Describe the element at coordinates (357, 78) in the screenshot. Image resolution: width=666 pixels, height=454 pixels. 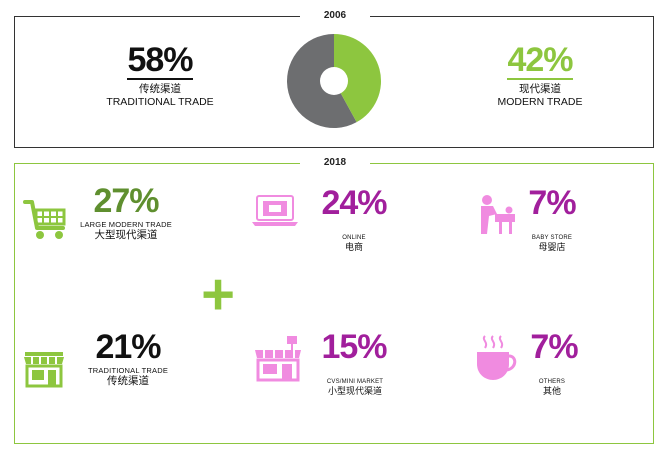
I see `pie-slice-modern-trade` at that location.